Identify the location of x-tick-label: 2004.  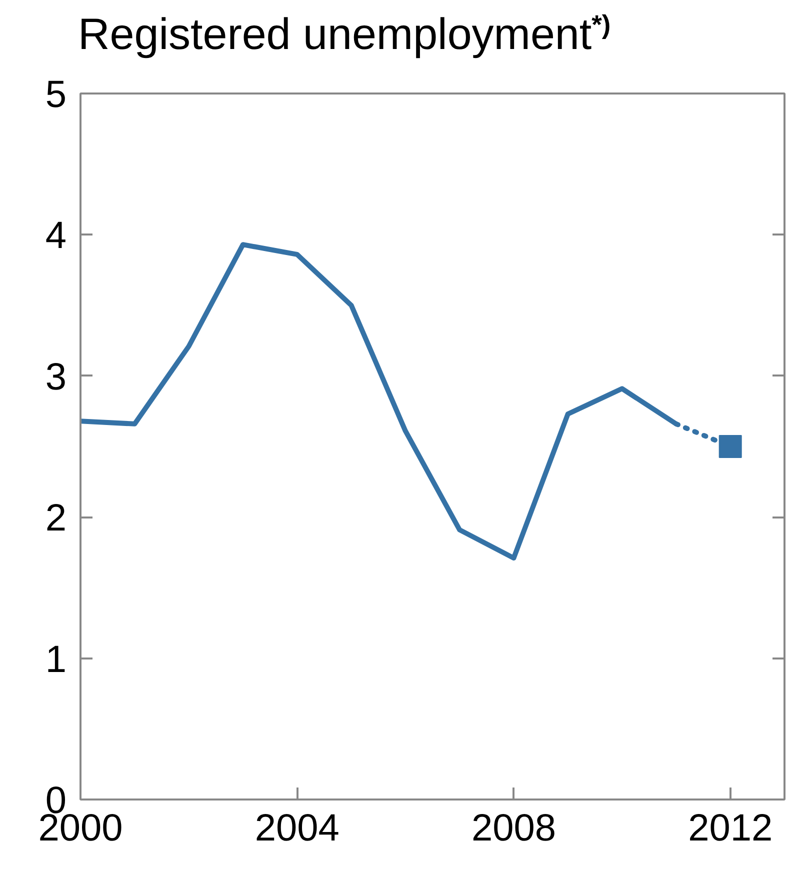
(297, 829).